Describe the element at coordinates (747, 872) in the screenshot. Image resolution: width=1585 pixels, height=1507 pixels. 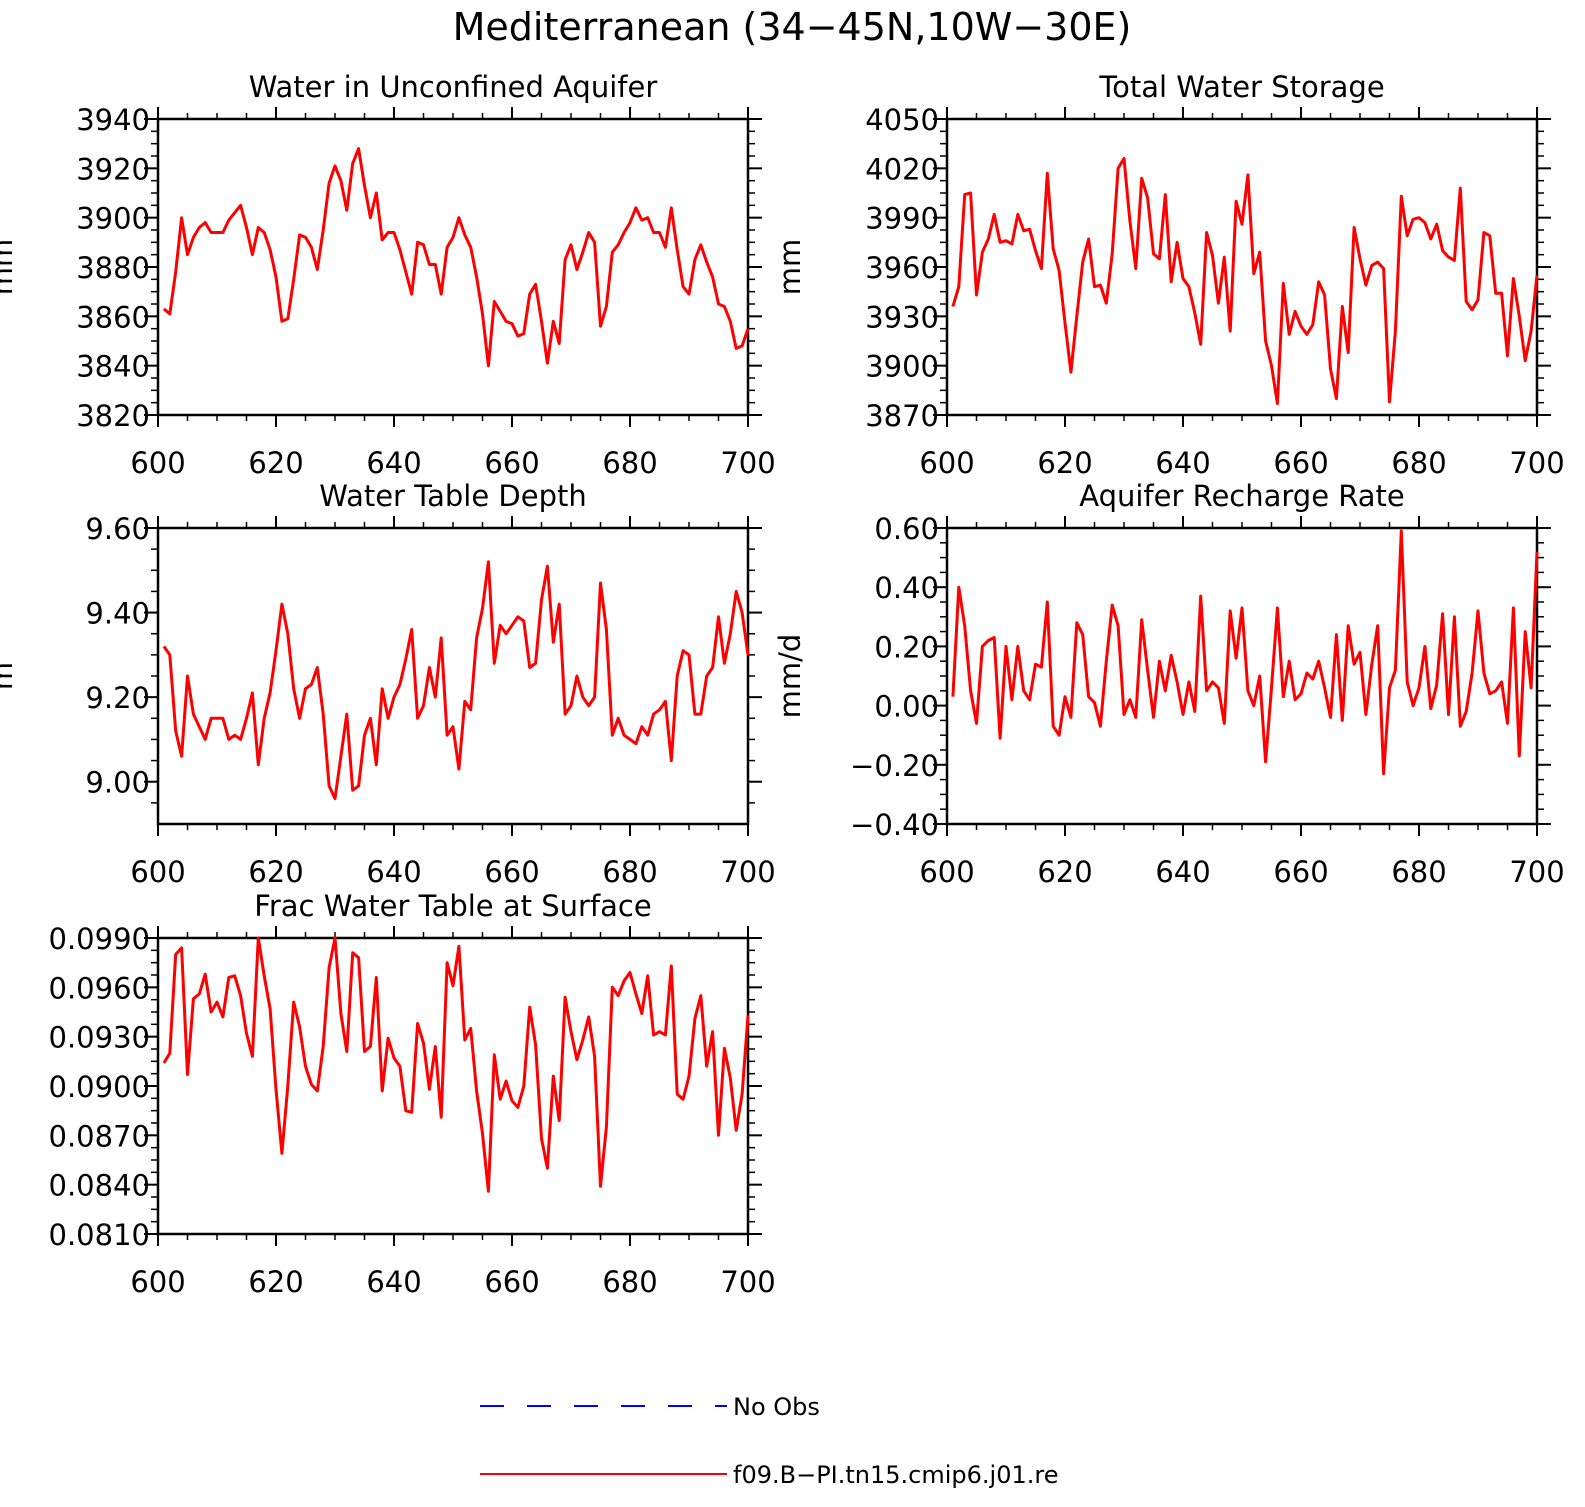
I see `water-table-depth-x-tick-label: 700` at that location.